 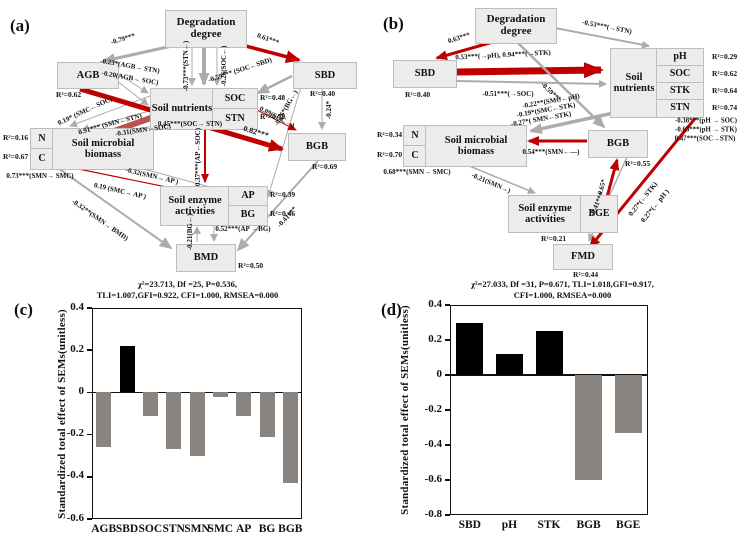 What do you see at coordinates (290, 529) in the screenshot?
I see `x-tick-label-BGB: BGB` at bounding box center [290, 529].